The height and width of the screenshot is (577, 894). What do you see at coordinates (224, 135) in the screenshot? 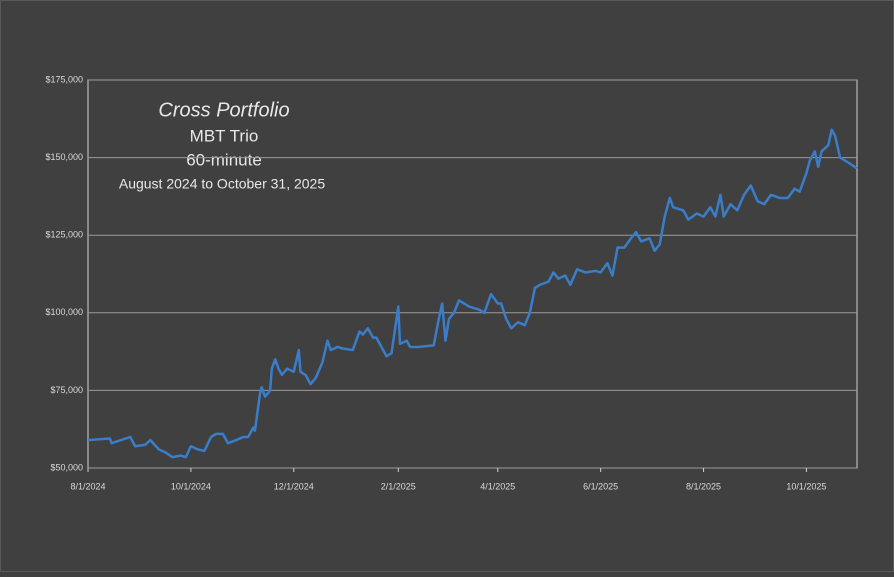
I see `chart-subtitle: MBT Trio` at bounding box center [224, 135].